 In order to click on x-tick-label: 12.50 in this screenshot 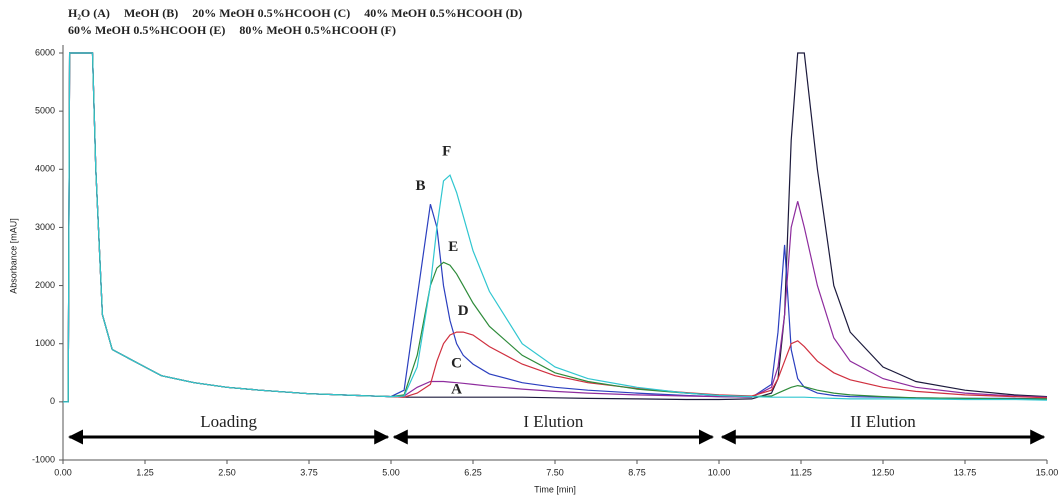, I will do `click(883, 472)`.